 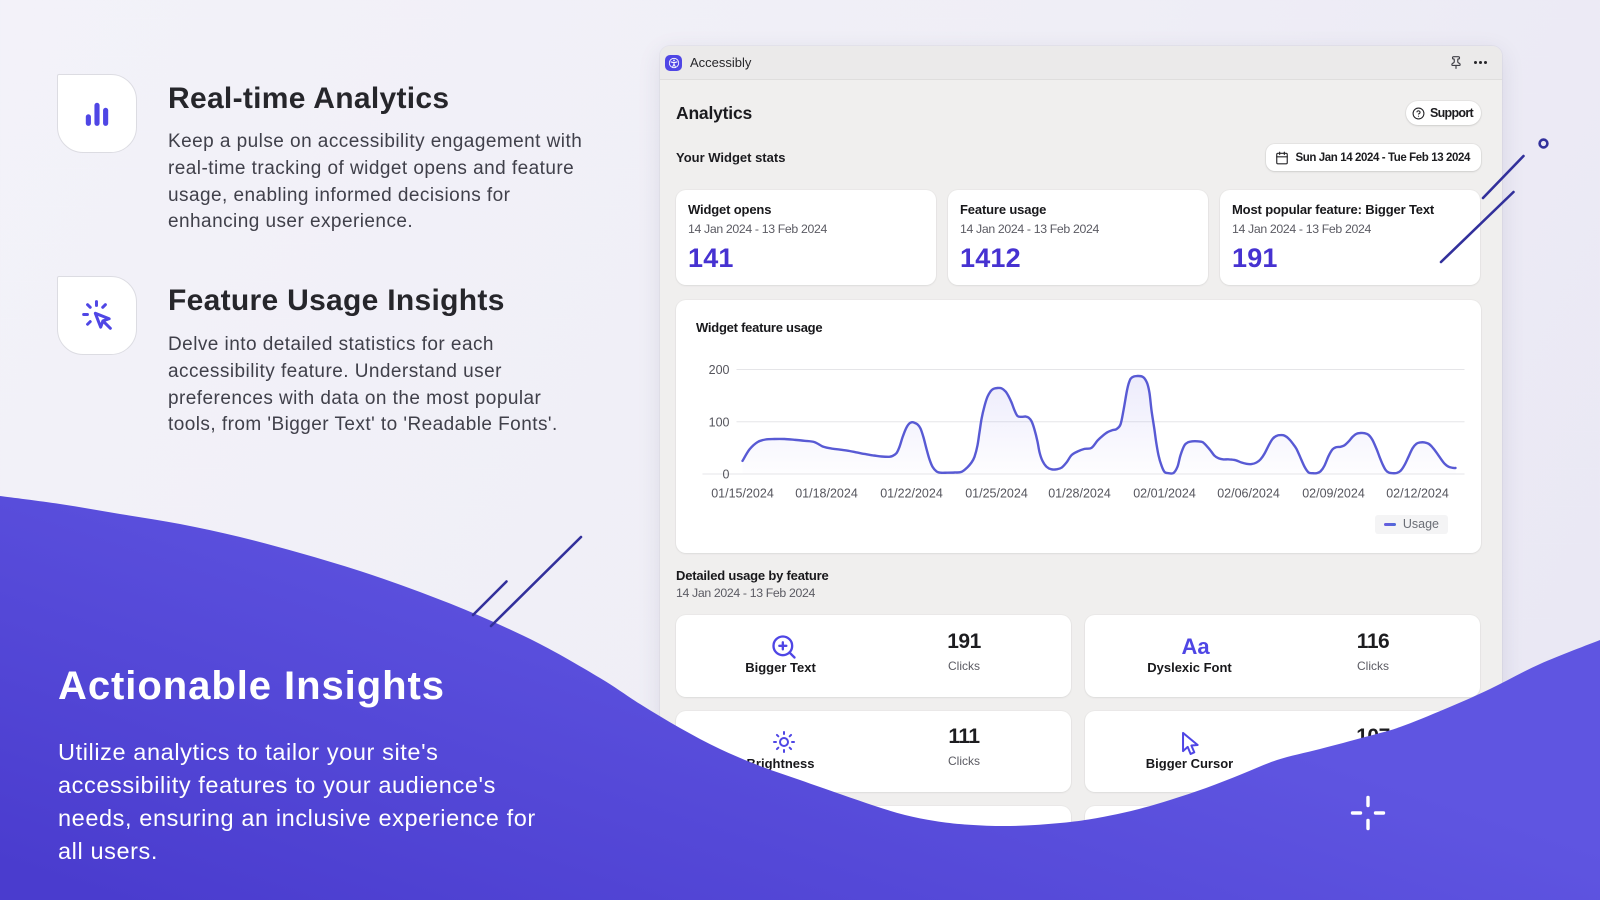 What do you see at coordinates (1164, 494) in the screenshot?
I see `svg-text: 02/01/2024` at bounding box center [1164, 494].